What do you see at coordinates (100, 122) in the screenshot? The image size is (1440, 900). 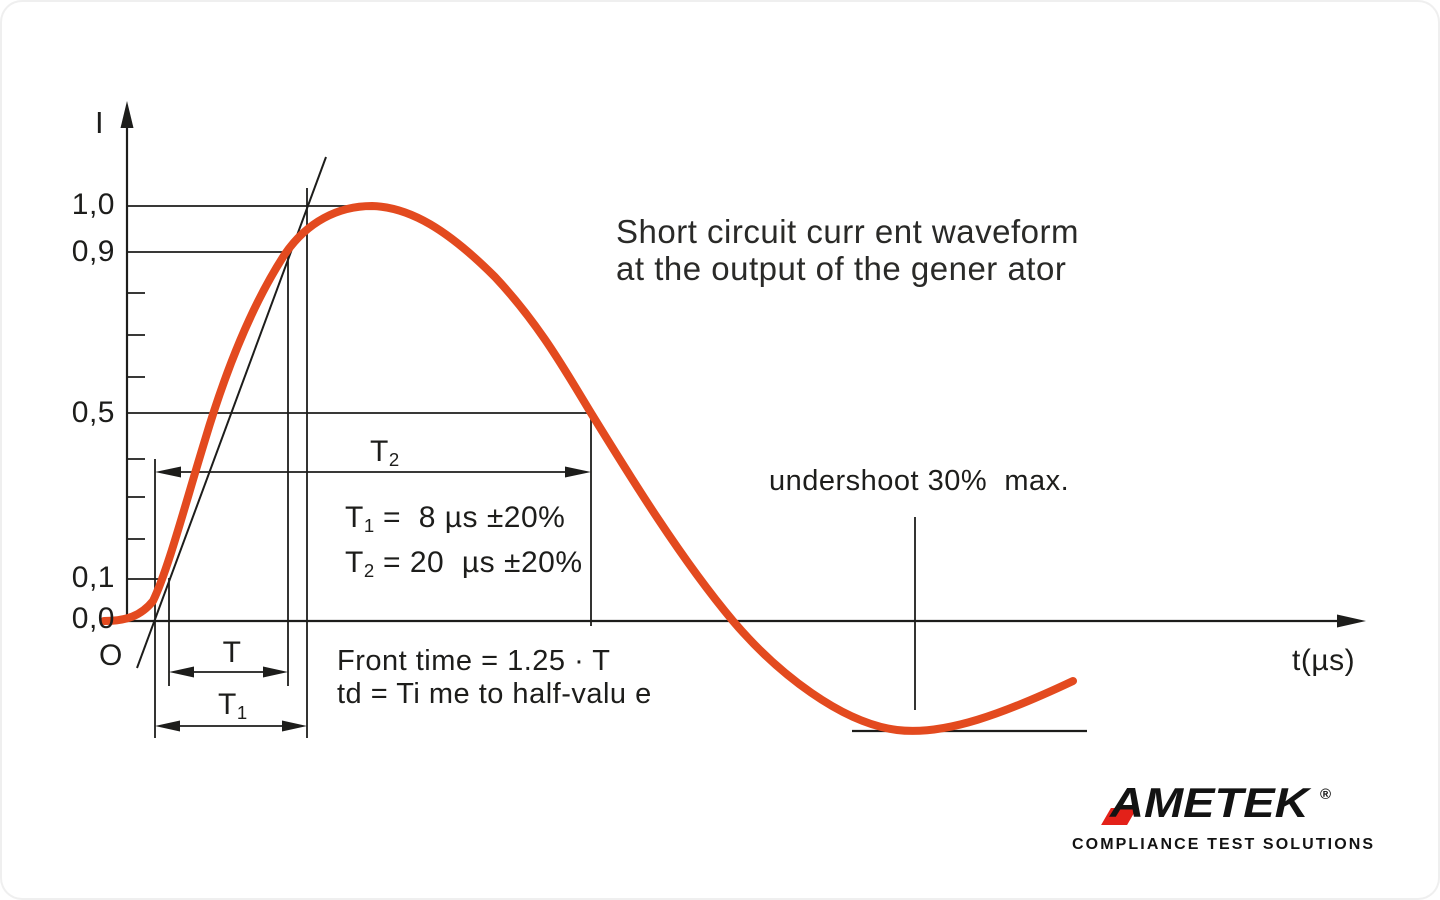 I see `y-axis-title: I` at bounding box center [100, 122].